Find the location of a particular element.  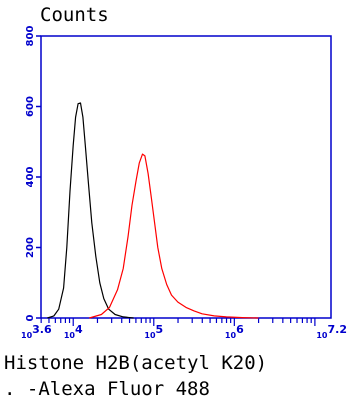

y-tick-label: 200 is located at coordinates (30, 247).